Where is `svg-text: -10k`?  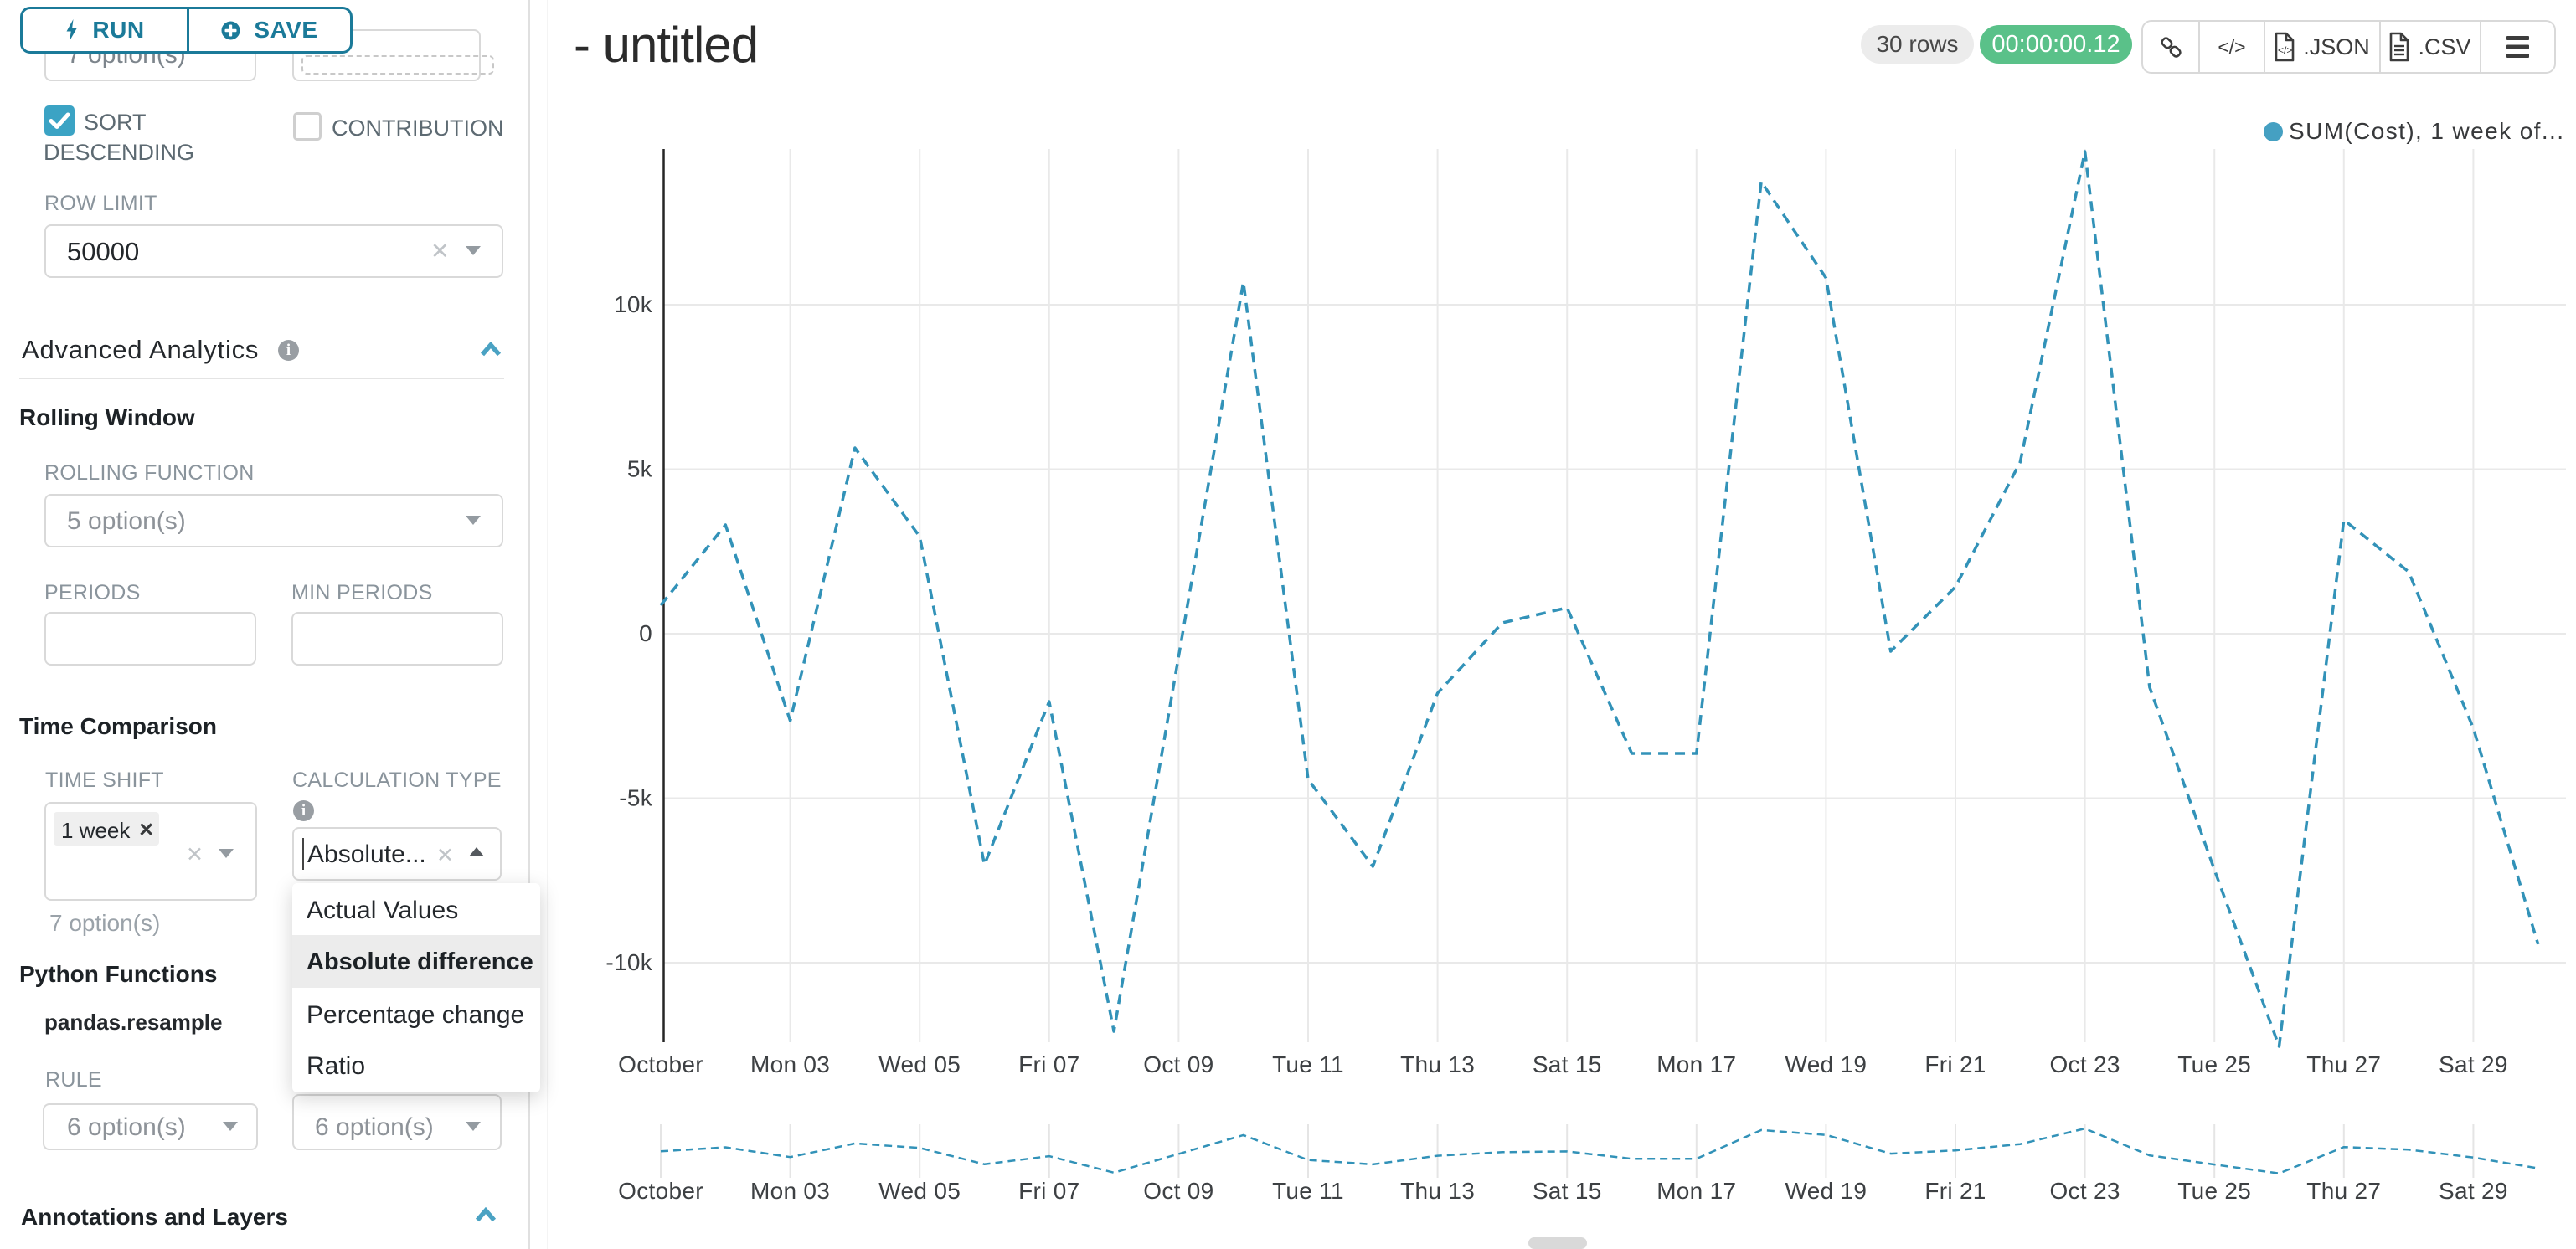 svg-text: -10k is located at coordinates (628, 962).